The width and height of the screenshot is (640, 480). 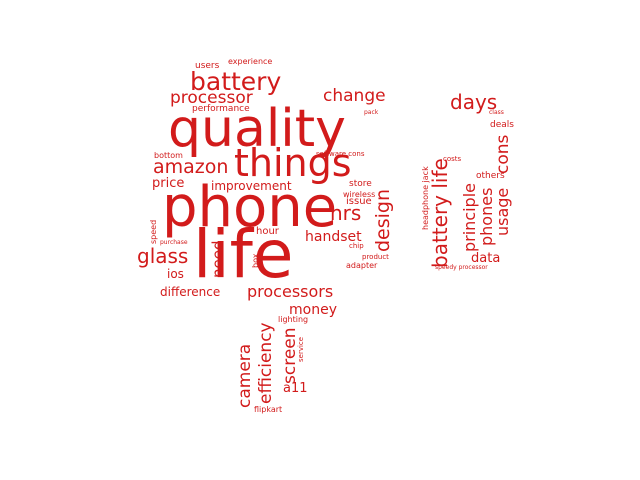 What do you see at coordinates (163, 256) in the screenshot?
I see `word-glass: glass` at bounding box center [163, 256].